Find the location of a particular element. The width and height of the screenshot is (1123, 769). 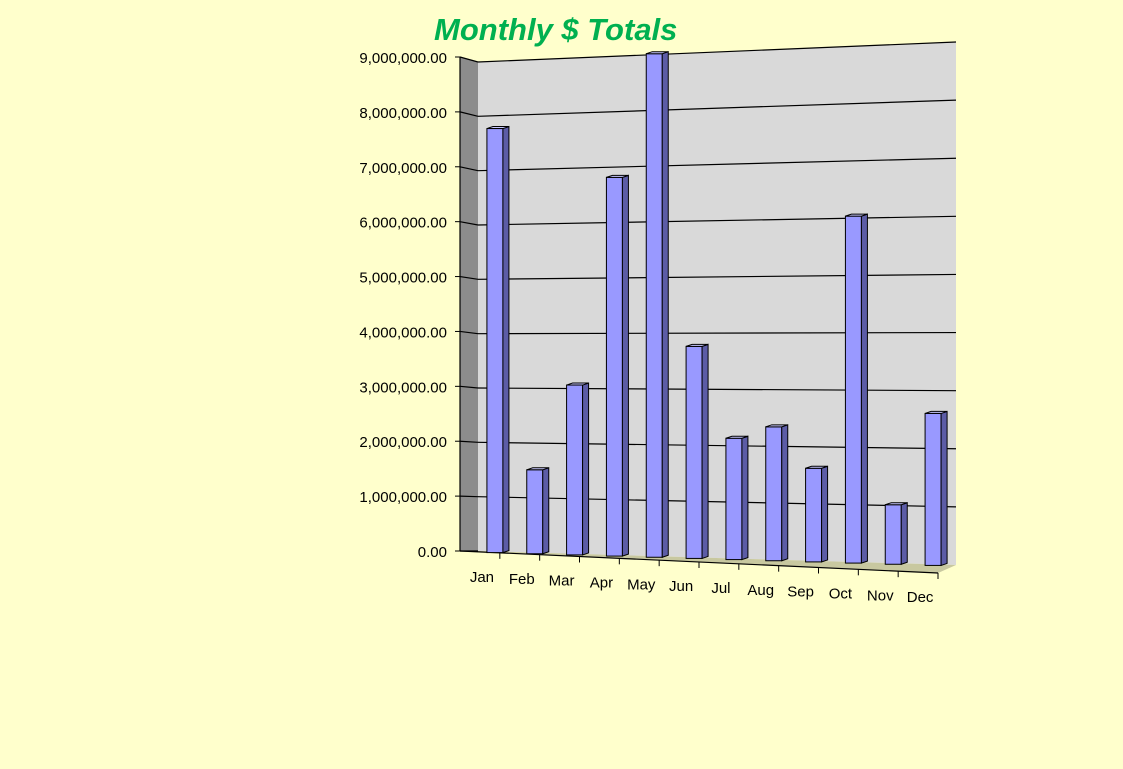

y-tick-label: 0.00 is located at coordinates (432, 552).